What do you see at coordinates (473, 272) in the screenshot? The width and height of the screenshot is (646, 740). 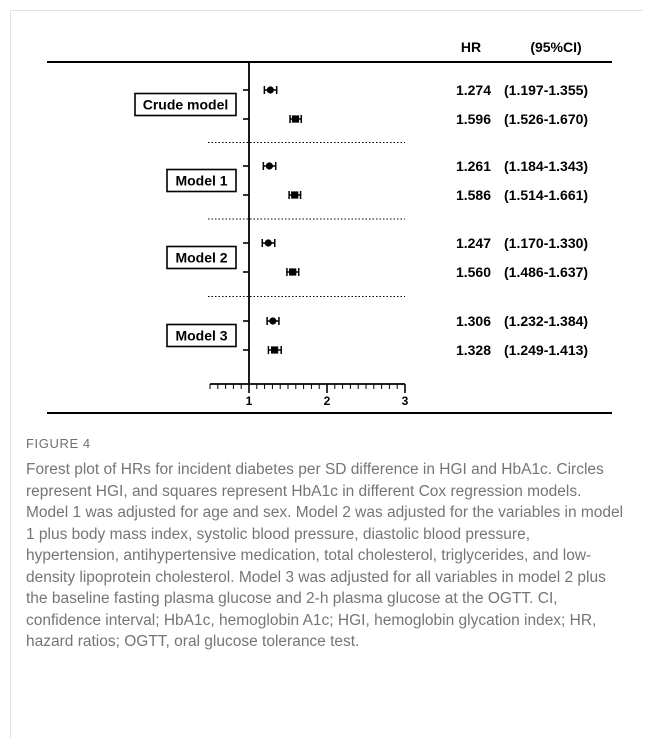 I see `hr-value: 1.560` at bounding box center [473, 272].